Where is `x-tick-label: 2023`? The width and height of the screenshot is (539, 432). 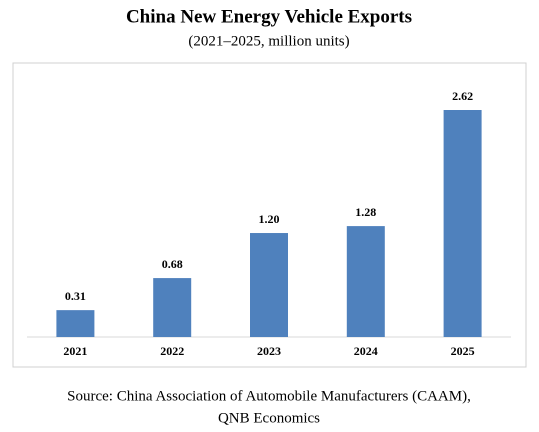 x-tick-label: 2023 is located at coordinates (269, 351).